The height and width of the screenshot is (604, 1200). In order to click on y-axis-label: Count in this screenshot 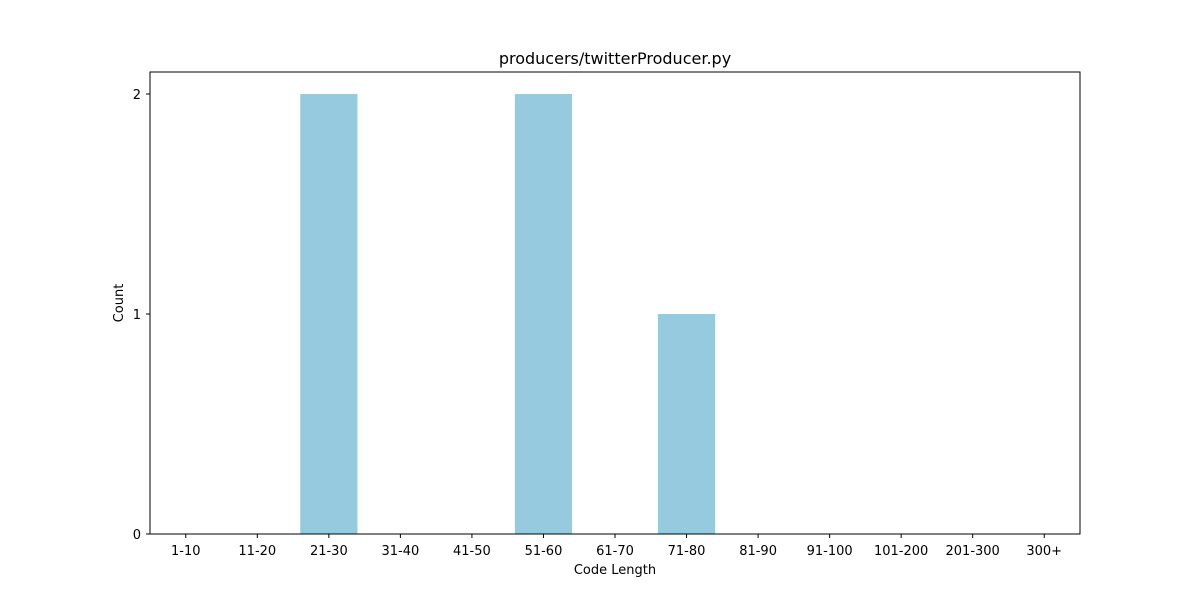, I will do `click(119, 303)`.